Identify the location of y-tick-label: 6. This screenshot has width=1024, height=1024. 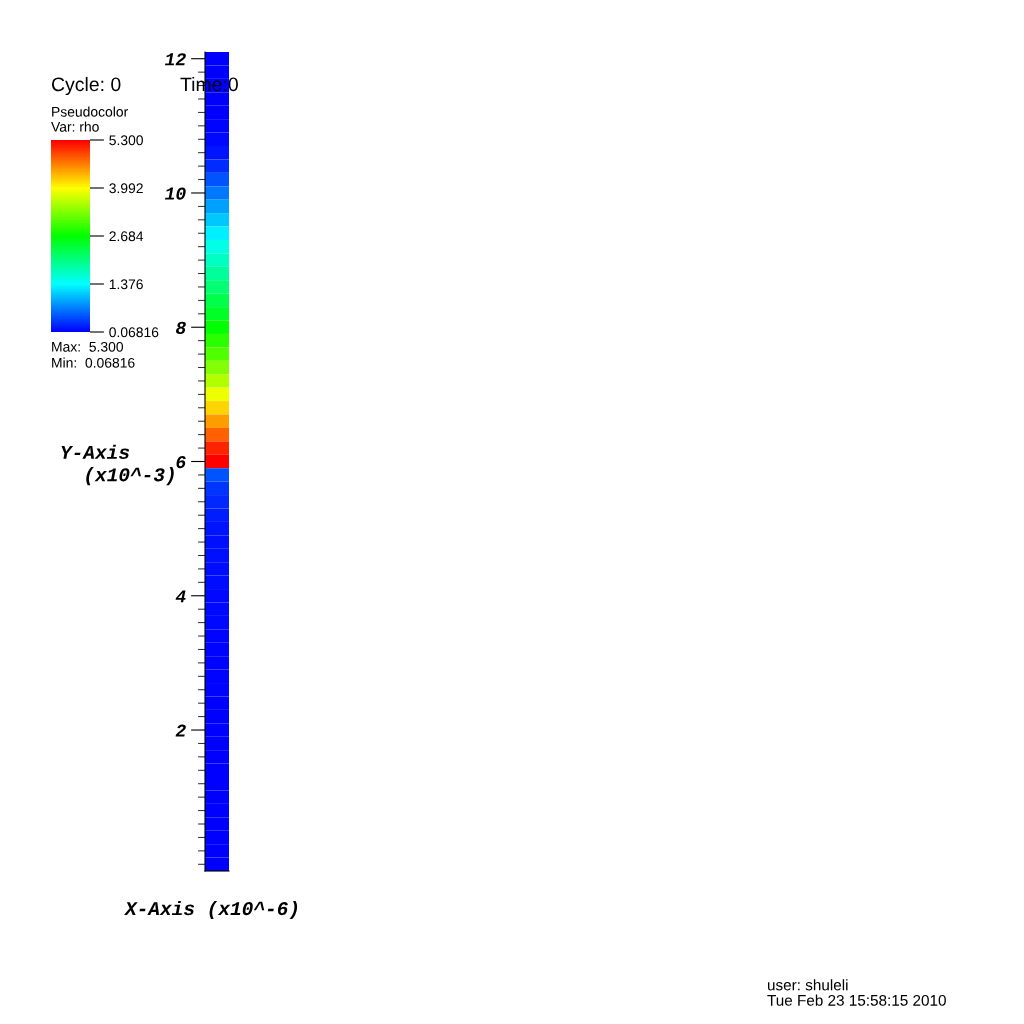
(181, 462).